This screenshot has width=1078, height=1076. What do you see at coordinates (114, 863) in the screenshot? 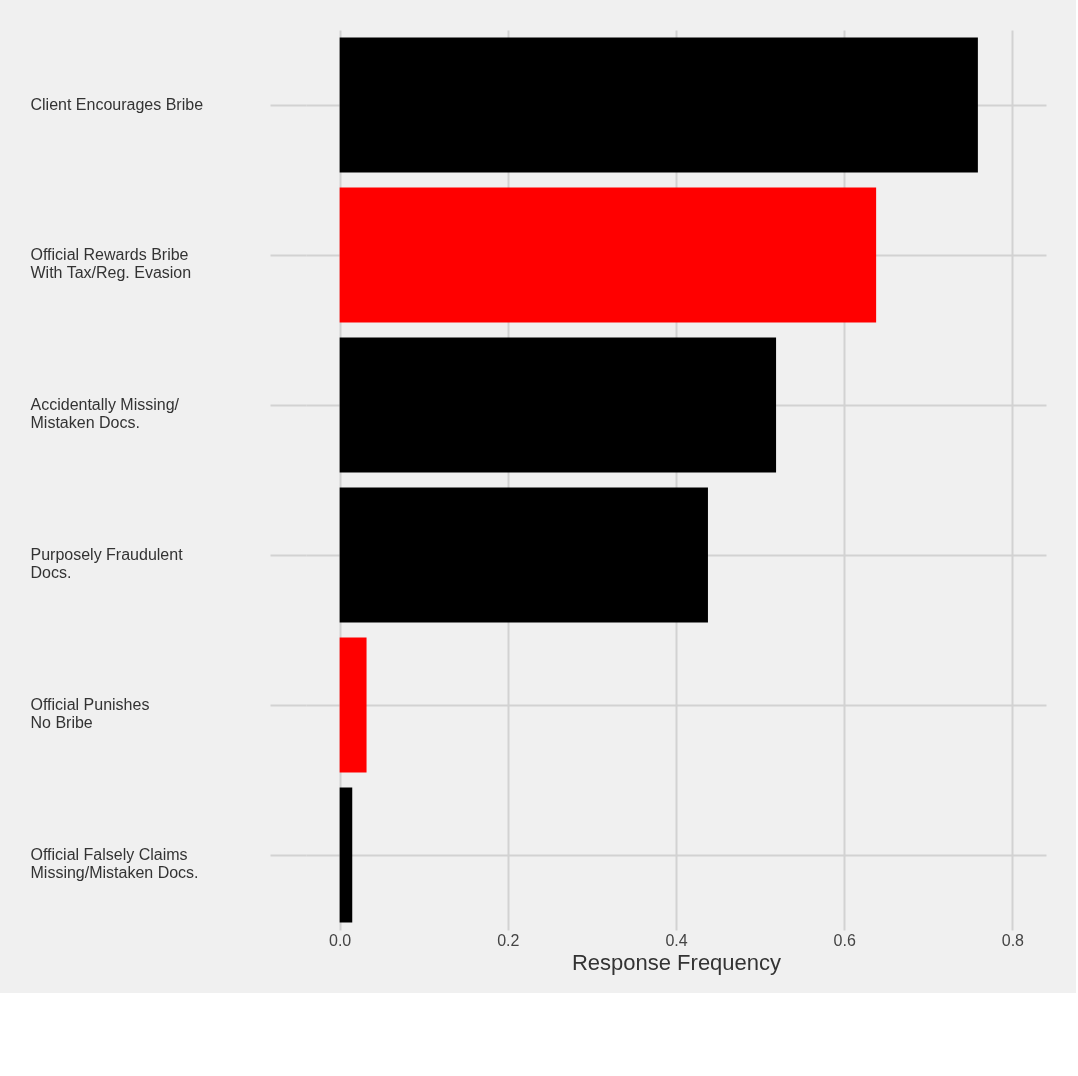
I see `y-tick-label: Official Falsely Claims Missing/Mistaken Docs.` at bounding box center [114, 863].